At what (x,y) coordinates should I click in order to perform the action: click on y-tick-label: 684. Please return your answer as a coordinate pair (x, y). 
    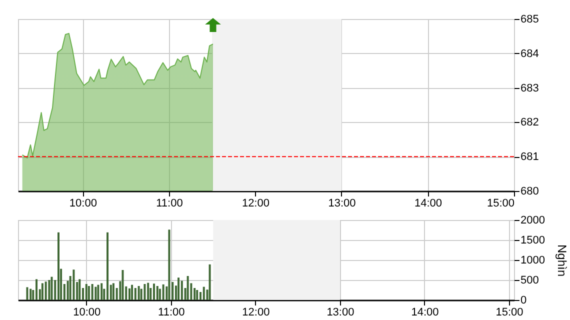
    Looking at the image, I should click on (529, 54).